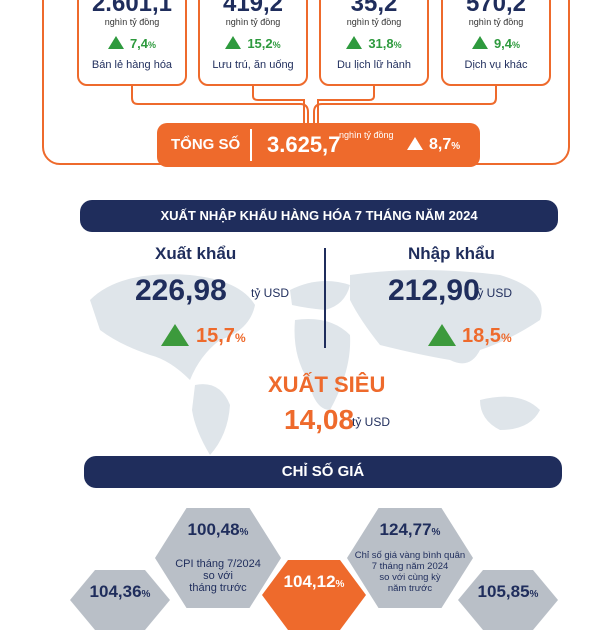 The height and width of the screenshot is (630, 600). Describe the element at coordinates (314, 595) in the screenshot. I see `cpi-center-hexagon: 104,12%` at that location.